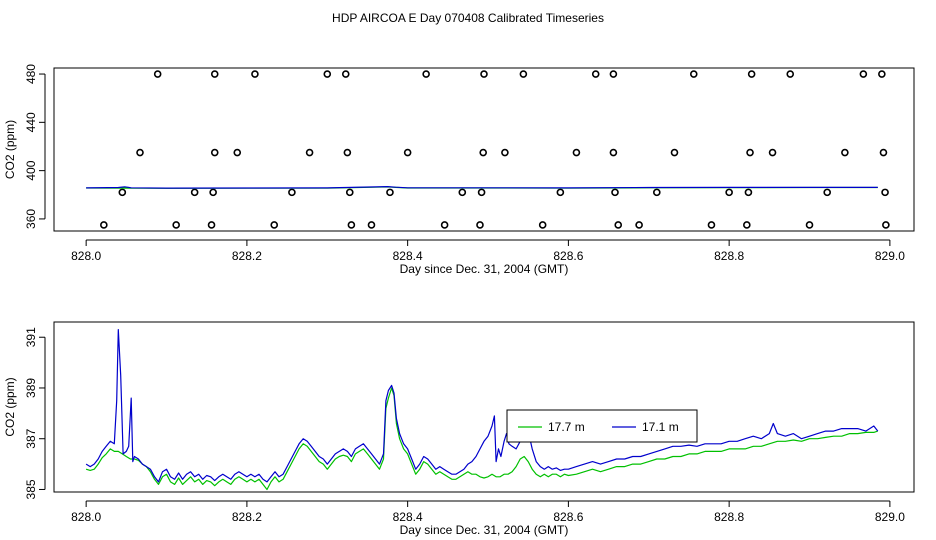  What do you see at coordinates (31, 438) in the screenshot?
I see `y-tick-label: 387` at bounding box center [31, 438].